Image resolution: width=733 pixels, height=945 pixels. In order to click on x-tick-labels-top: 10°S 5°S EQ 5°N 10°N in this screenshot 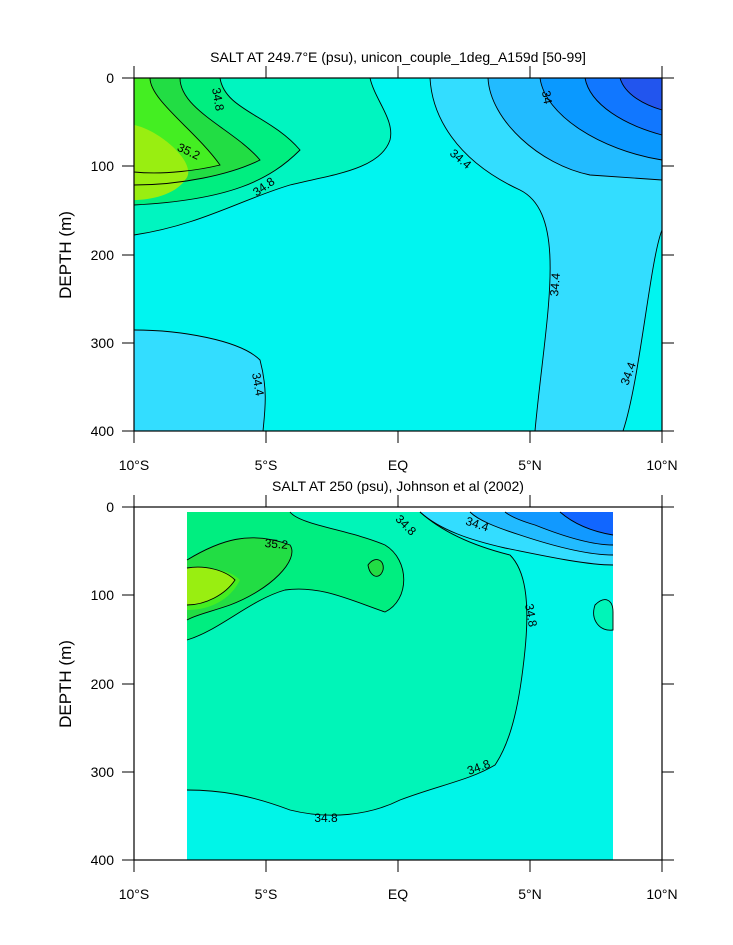, I will do `click(398, 465)`.